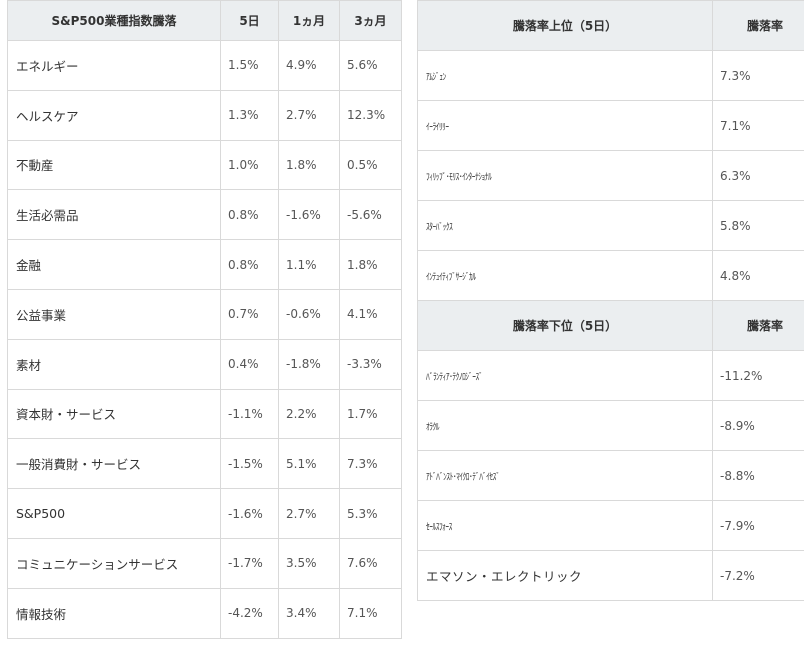 This screenshot has height=652, width=804. I want to click on table-row: 金融 0.8% 1.1% 1.8%, so click(204, 264).